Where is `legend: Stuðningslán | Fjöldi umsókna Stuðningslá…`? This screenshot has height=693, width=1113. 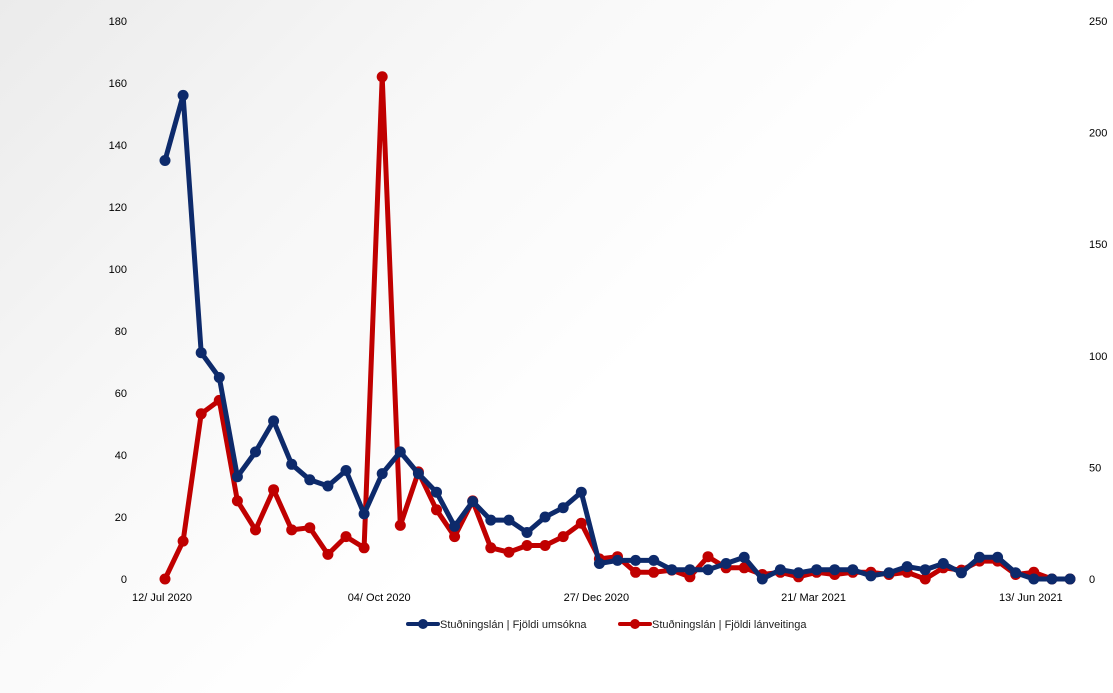 legend: Stuðningslán | Fjöldi umsókna Stuðningslá… is located at coordinates (606, 625).